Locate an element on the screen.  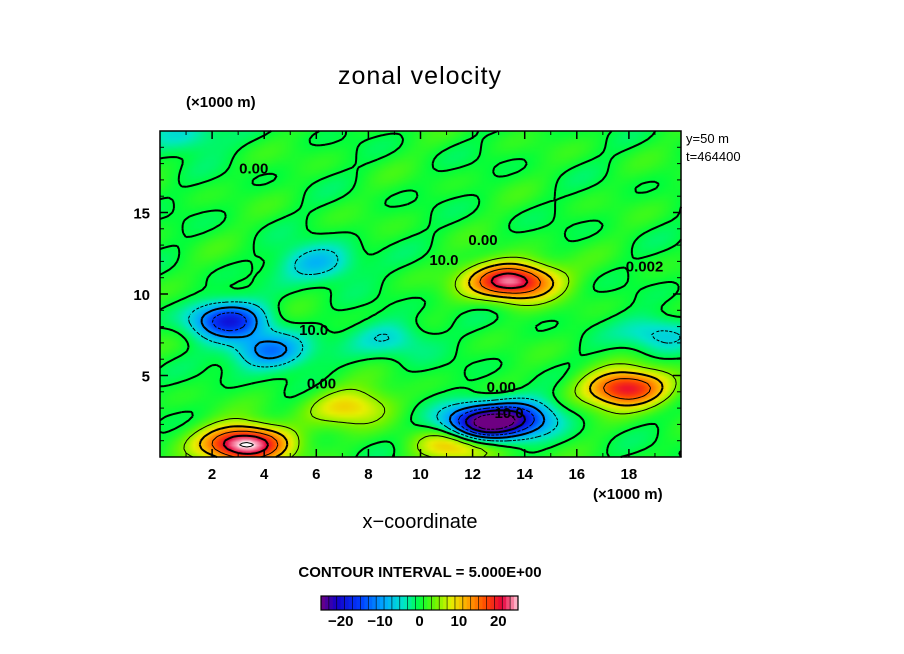
level-label: y=50 m is located at coordinates (707, 138).